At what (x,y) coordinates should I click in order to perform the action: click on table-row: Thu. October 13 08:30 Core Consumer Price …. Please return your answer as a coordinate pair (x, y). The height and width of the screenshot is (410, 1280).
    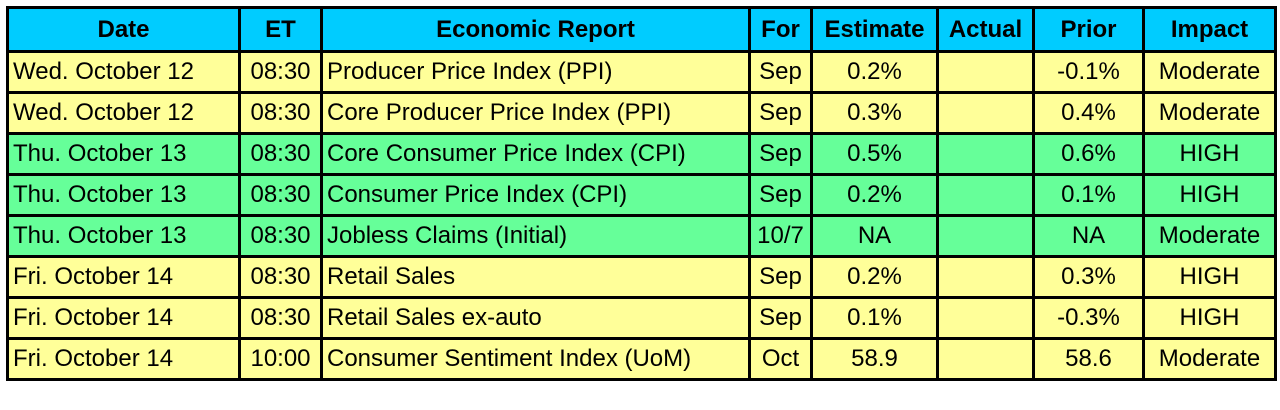
    Looking at the image, I should click on (641, 154).